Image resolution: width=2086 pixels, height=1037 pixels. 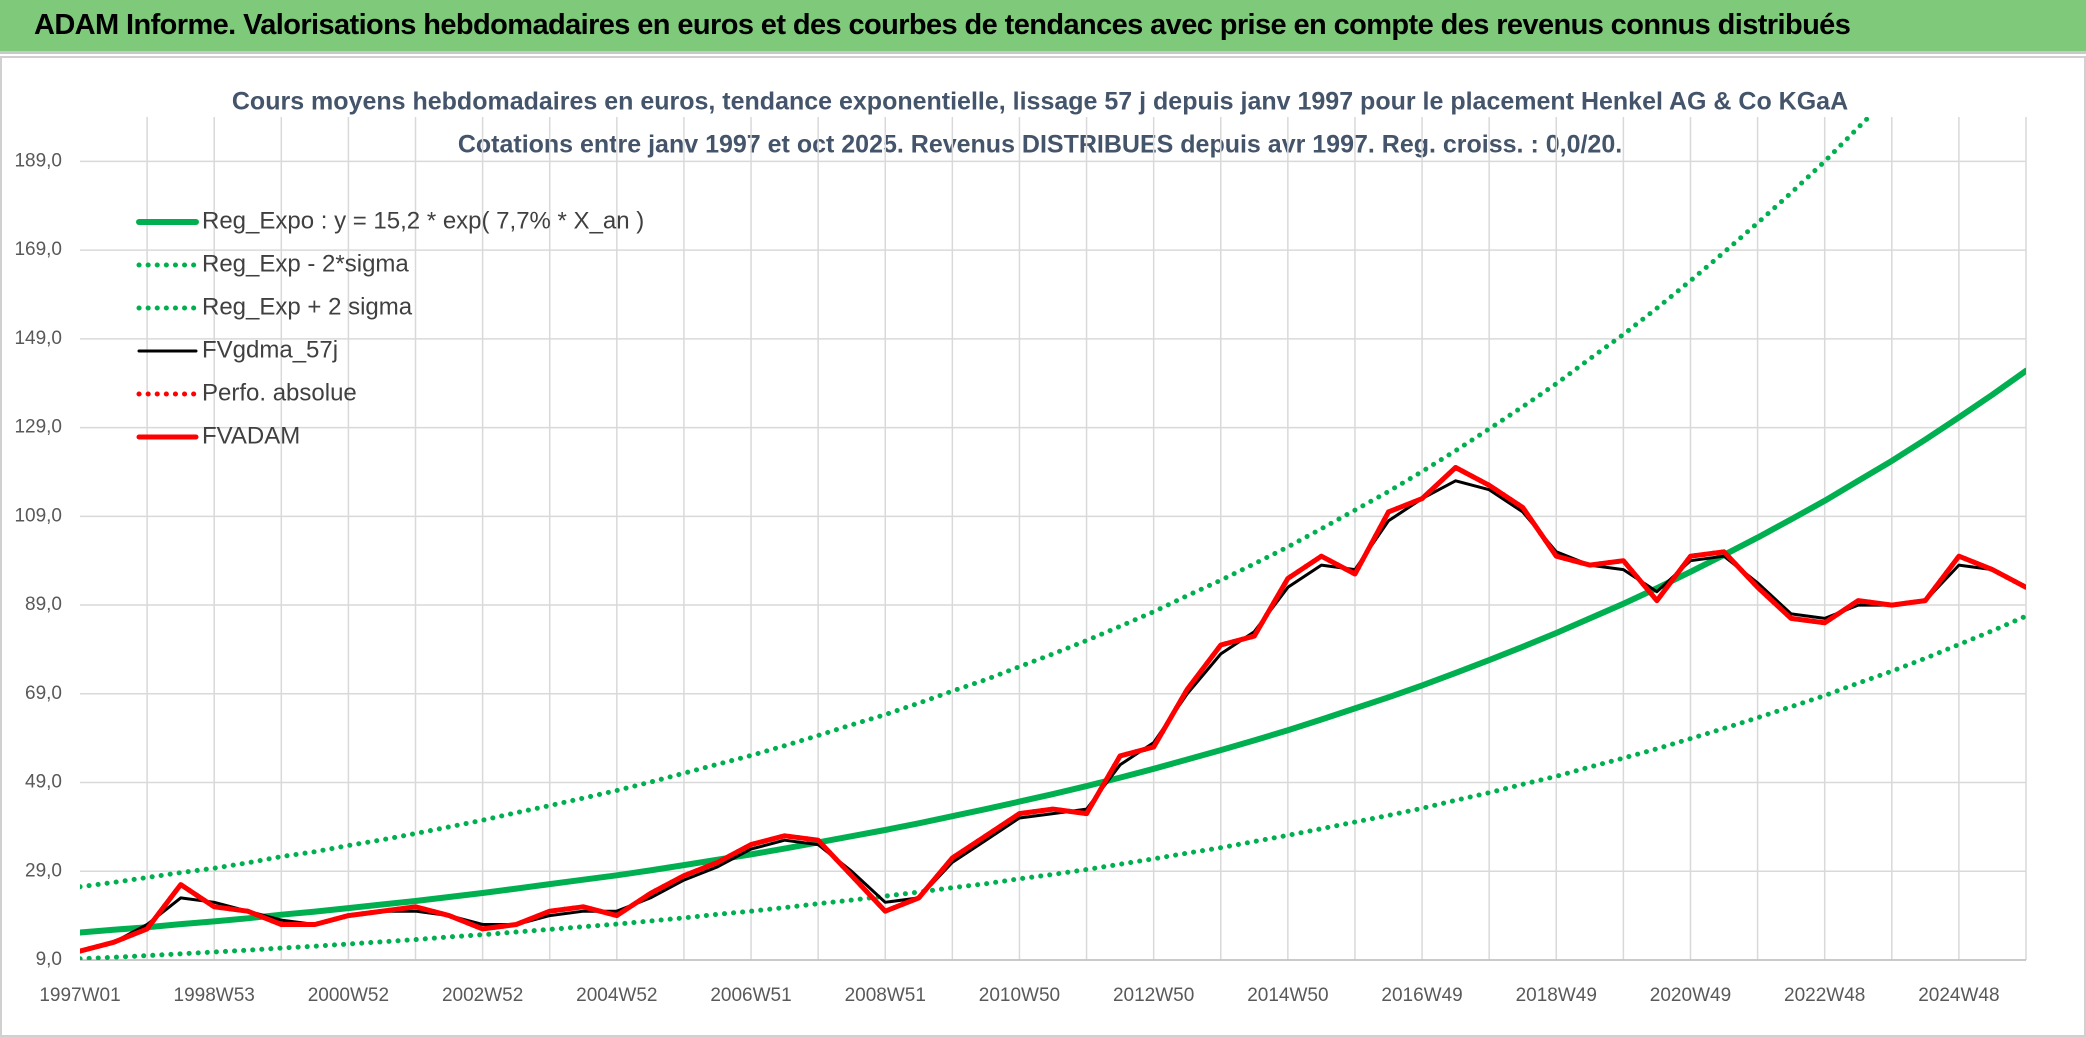 What do you see at coordinates (885, 995) in the screenshot?
I see `x-tick-label: 2008W51` at bounding box center [885, 995].